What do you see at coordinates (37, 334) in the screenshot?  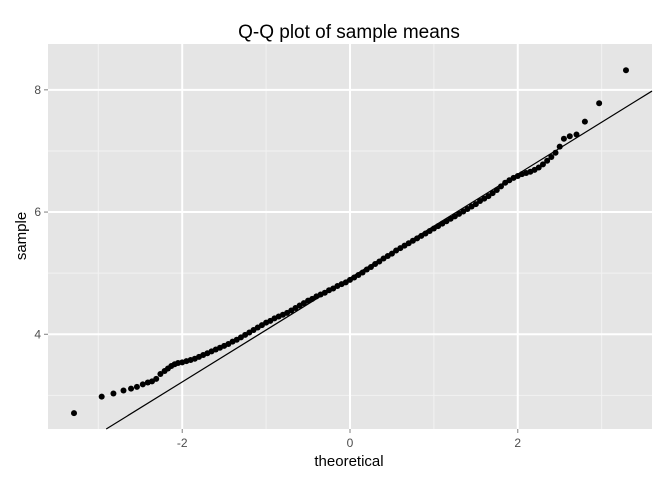 I see `y-tick-label: 4` at bounding box center [37, 334].